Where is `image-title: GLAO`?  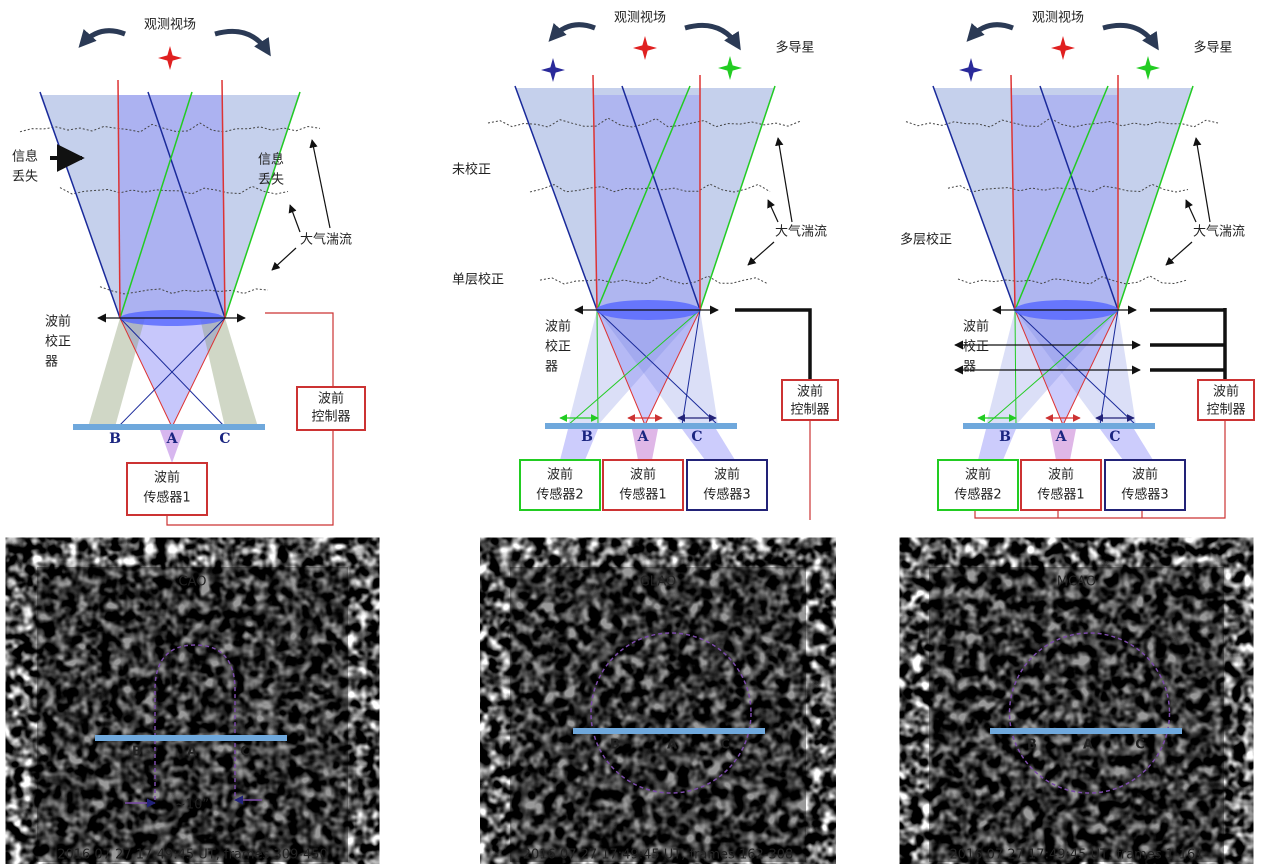 image-title: GLAO is located at coordinates (658, 582).